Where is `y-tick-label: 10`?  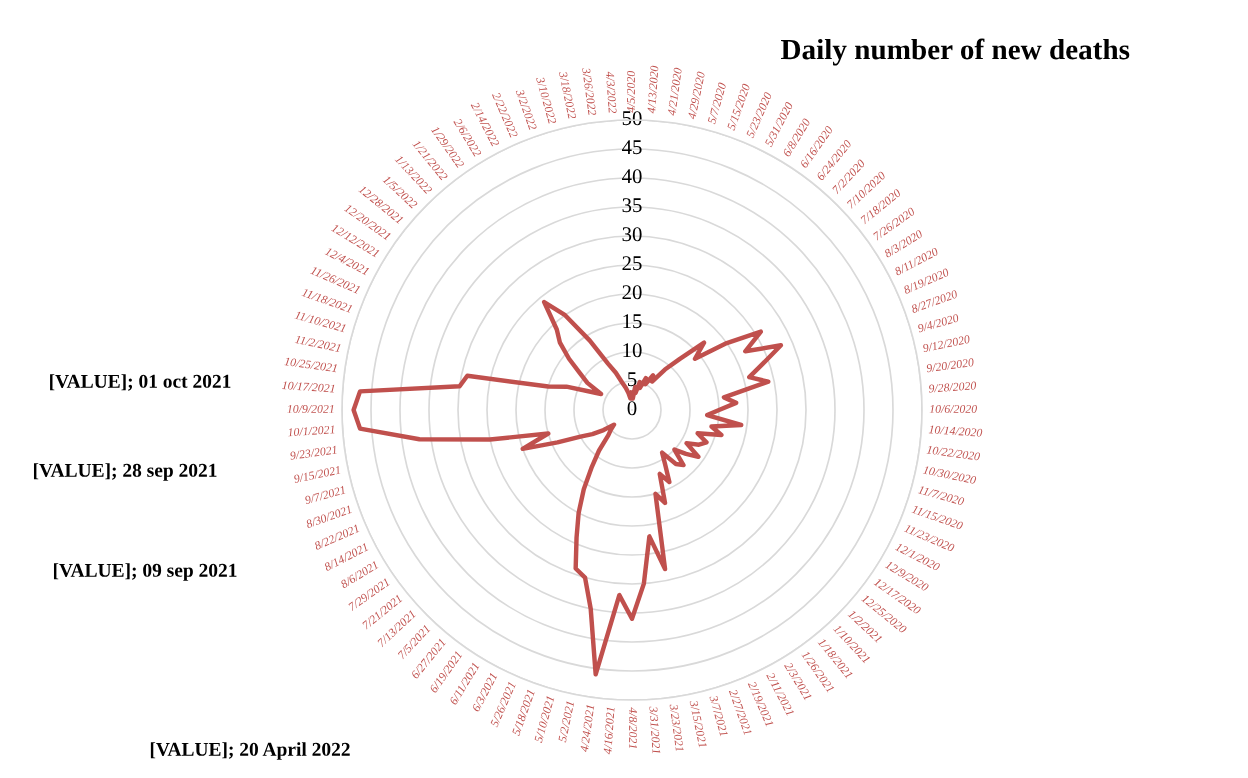 y-tick-label: 10 is located at coordinates (632, 350).